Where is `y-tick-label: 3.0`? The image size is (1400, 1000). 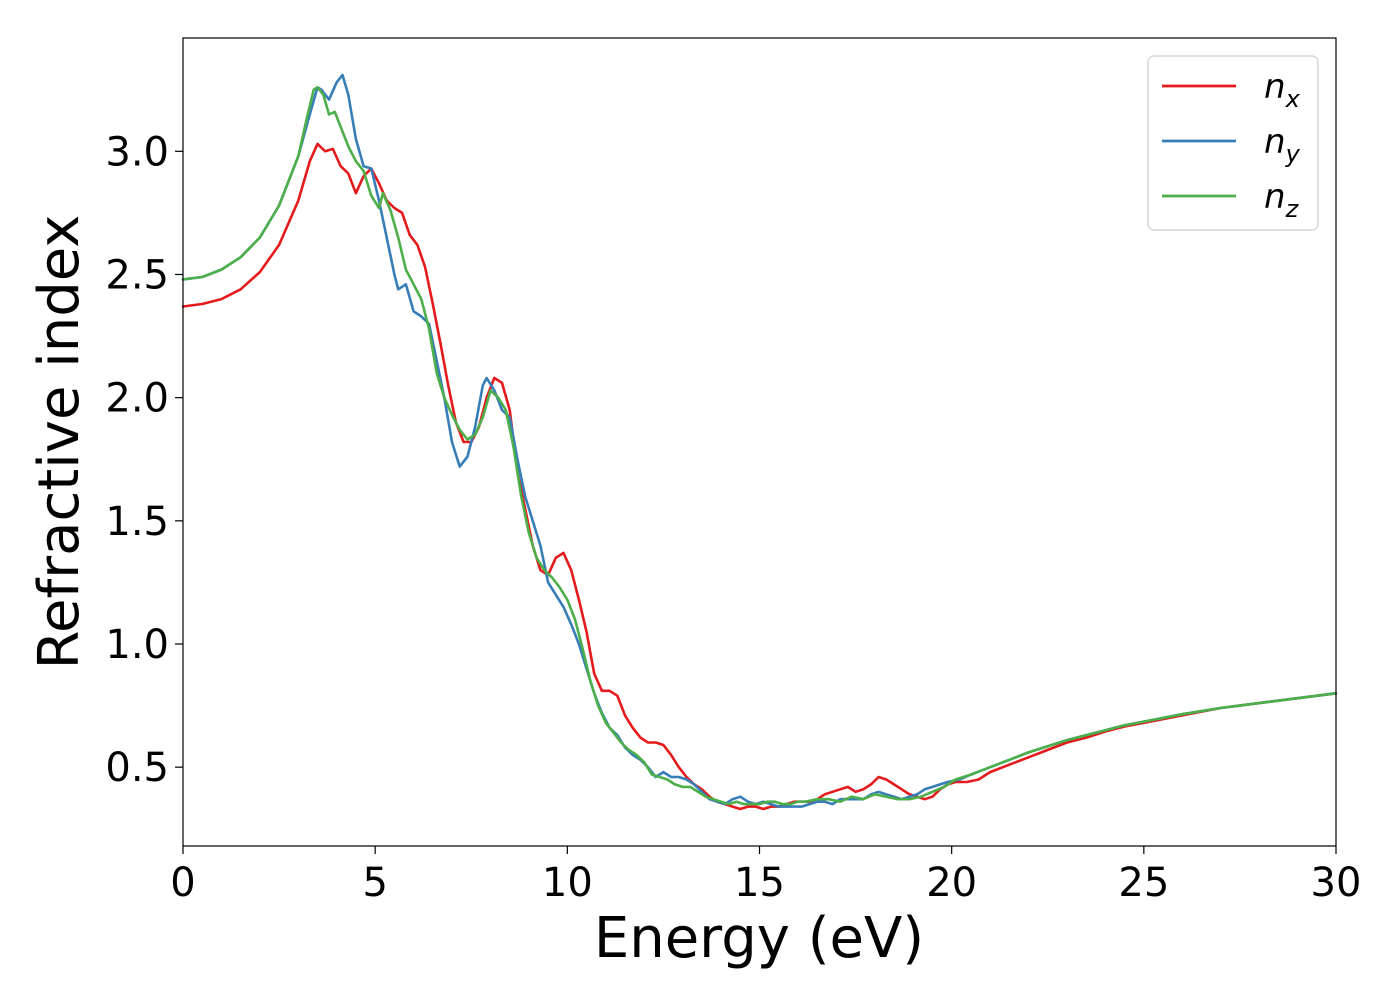
y-tick-label: 3.0 is located at coordinates (137, 152).